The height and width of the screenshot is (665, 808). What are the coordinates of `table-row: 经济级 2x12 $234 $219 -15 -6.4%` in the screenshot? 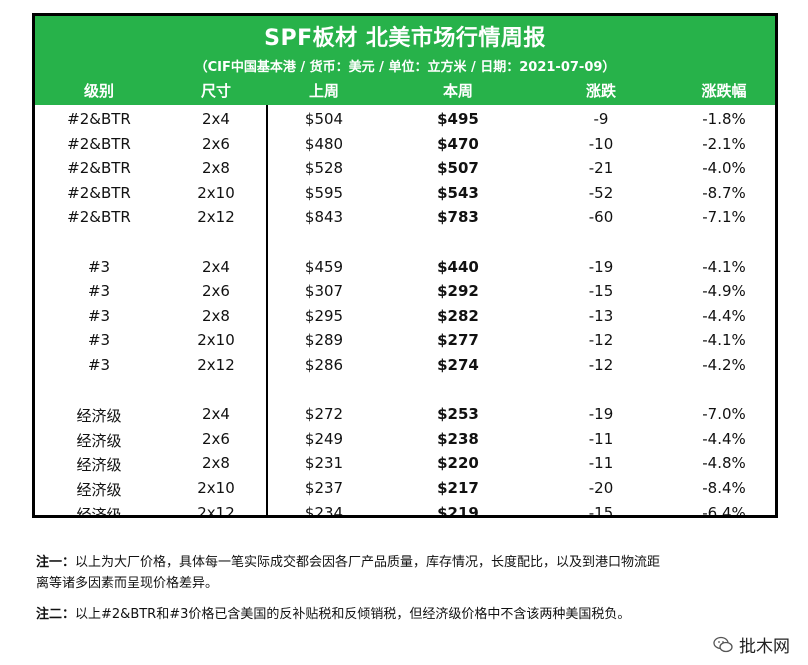 It's located at (405, 509).